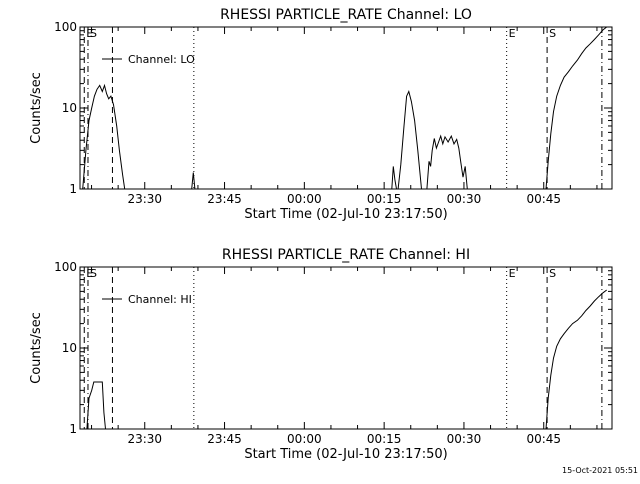 Image resolution: width=640 pixels, height=484 pixels. Describe the element at coordinates (161, 59) in the screenshot. I see `legend-label: Channel: LO` at that location.